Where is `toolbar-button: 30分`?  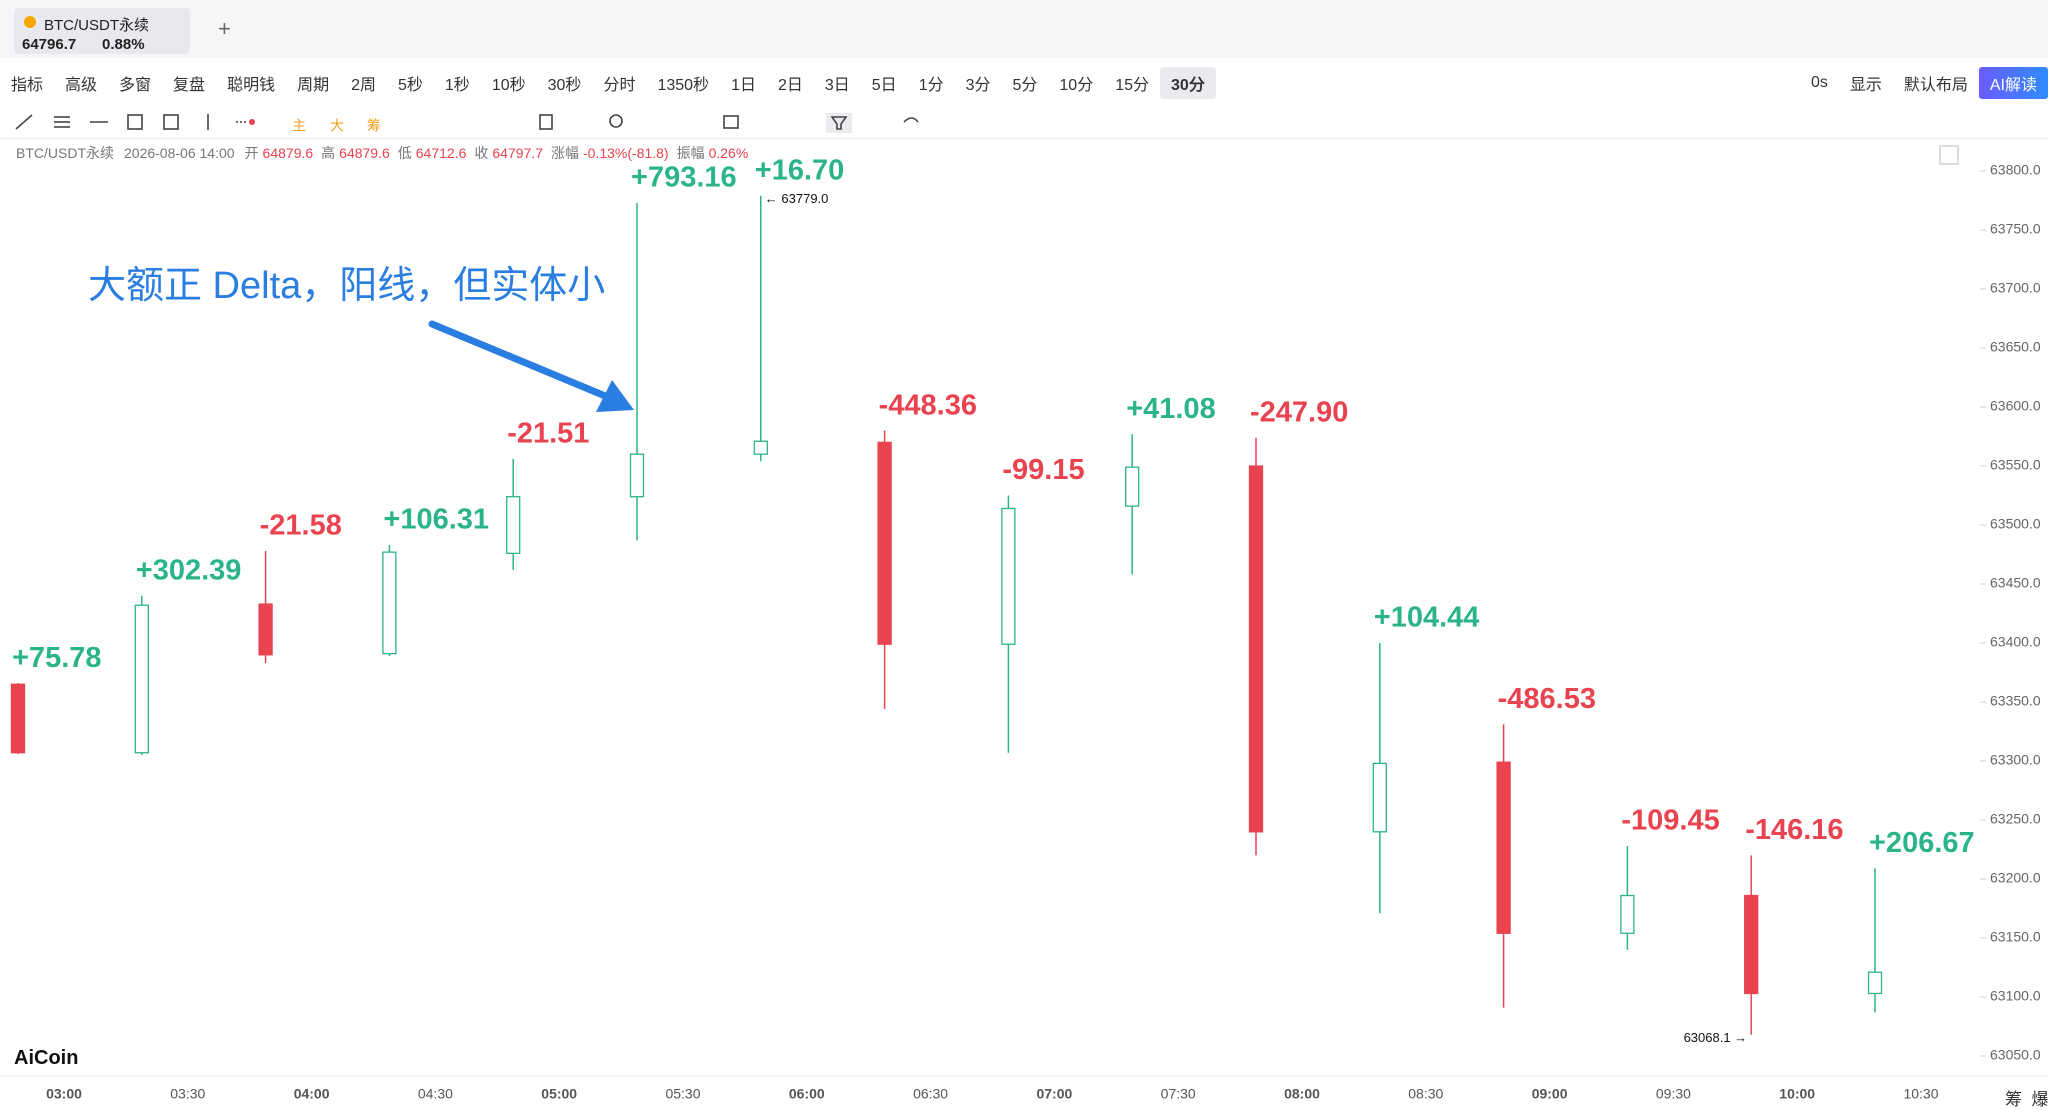
toolbar-button: 30分 is located at coordinates (1188, 83).